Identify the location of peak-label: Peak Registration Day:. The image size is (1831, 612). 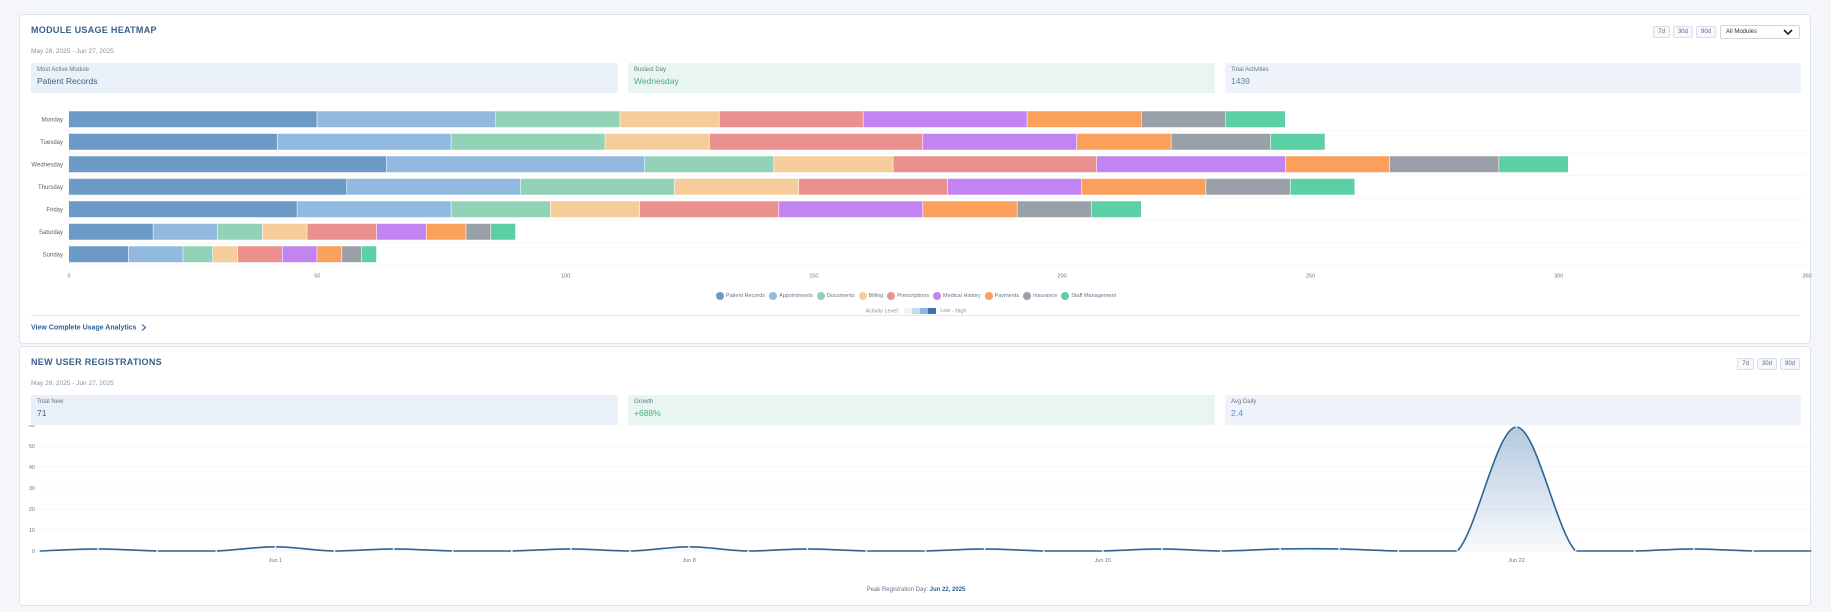
(897, 590).